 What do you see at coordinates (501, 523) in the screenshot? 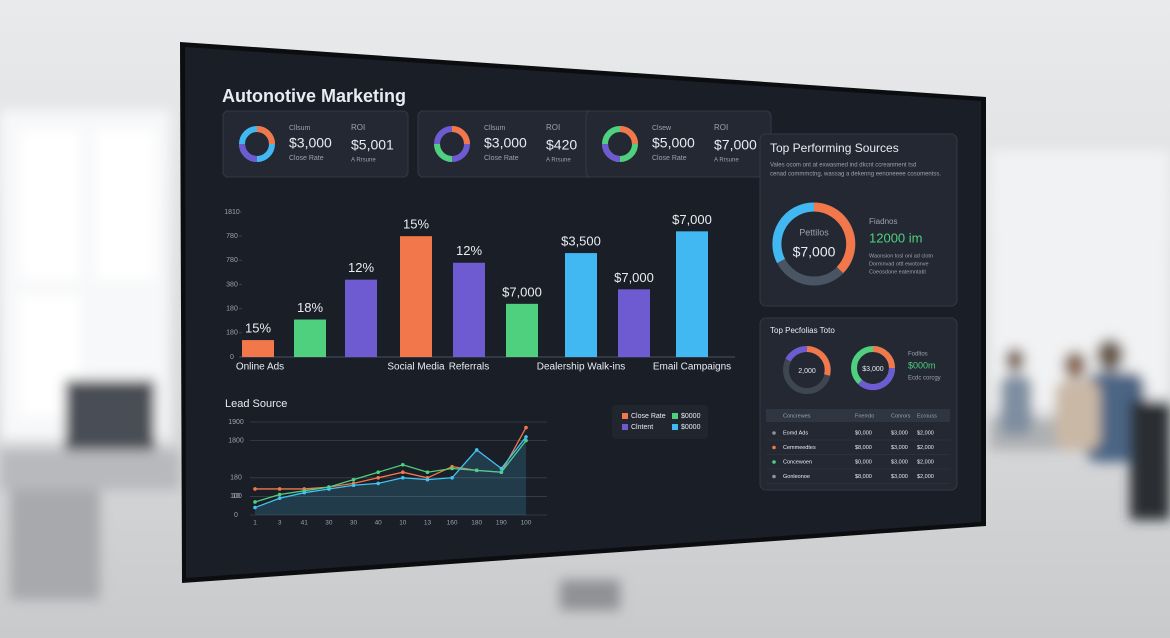
I see `x-tick-label: 190` at bounding box center [501, 523].